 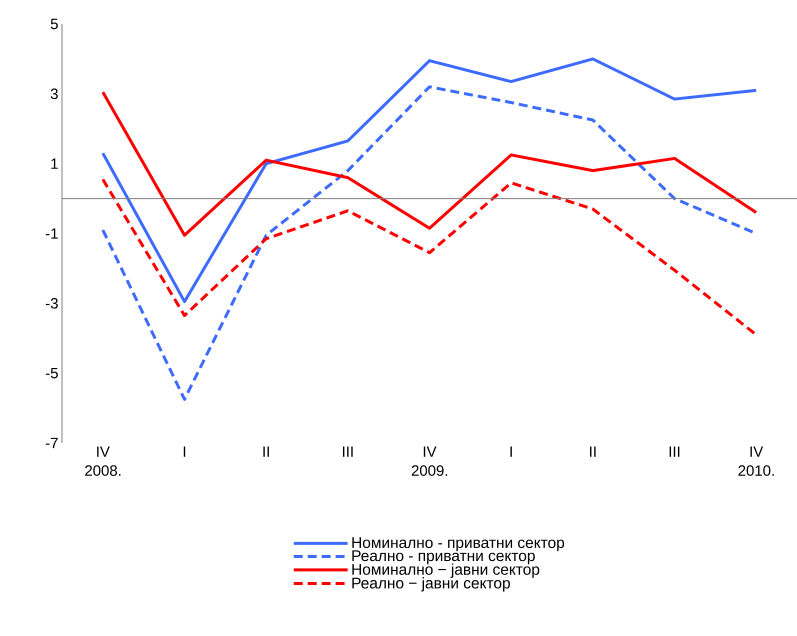 I want to click on x-tick-label: IV 2009., so click(x=430, y=461).